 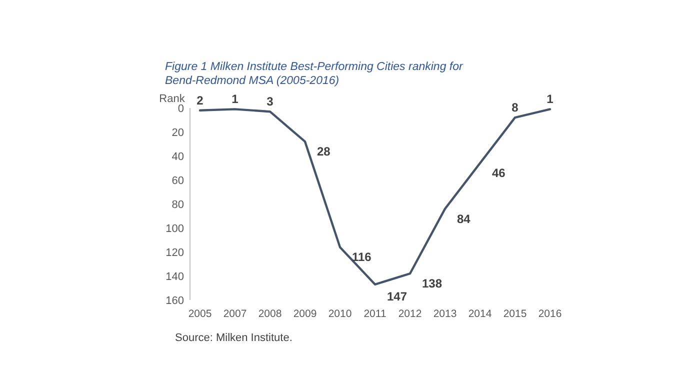 I want to click on y-tick-label: 100, so click(x=175, y=229).